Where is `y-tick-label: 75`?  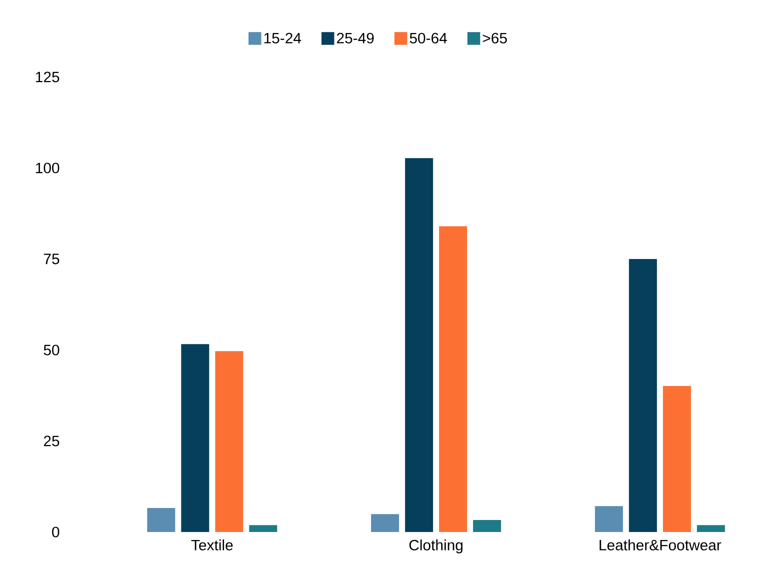
y-tick-label: 75 is located at coordinates (52, 259).